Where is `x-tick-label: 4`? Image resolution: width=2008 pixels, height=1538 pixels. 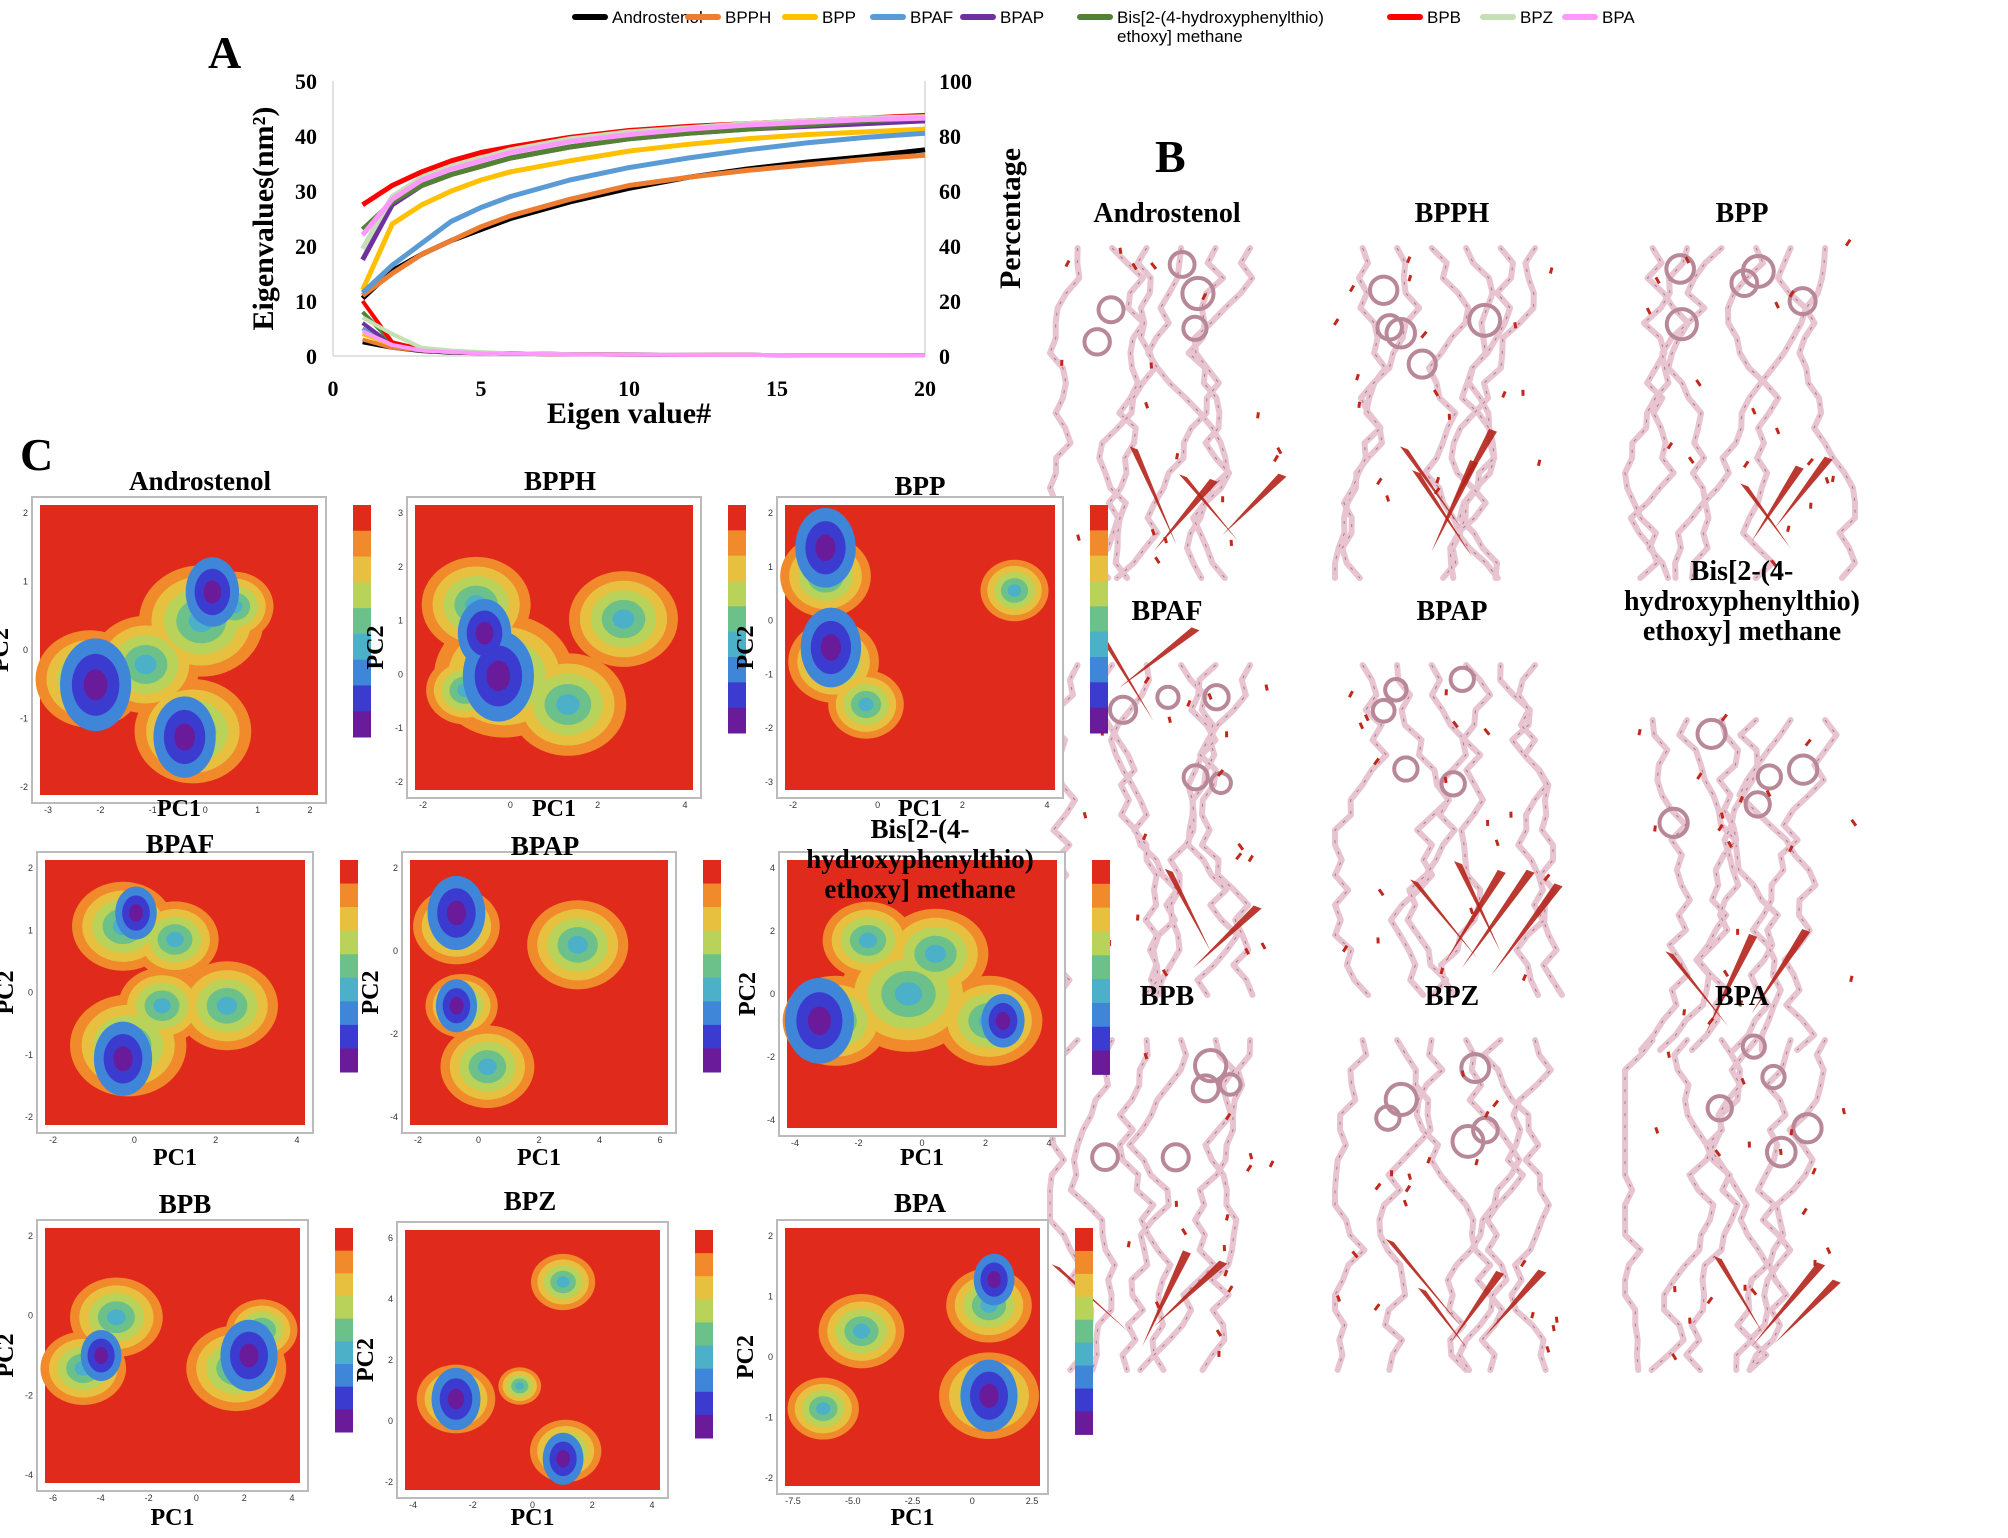 x-tick-label: 4 is located at coordinates (599, 1140).